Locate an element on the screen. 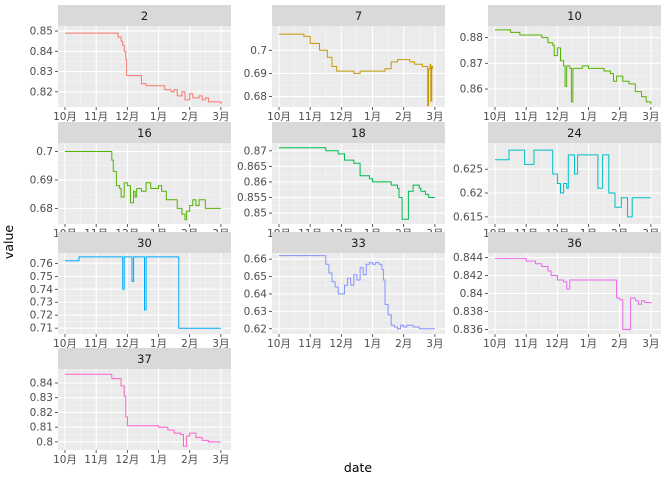 This screenshot has height=480, width=672. facet-strip-label: 30 is located at coordinates (144, 243).